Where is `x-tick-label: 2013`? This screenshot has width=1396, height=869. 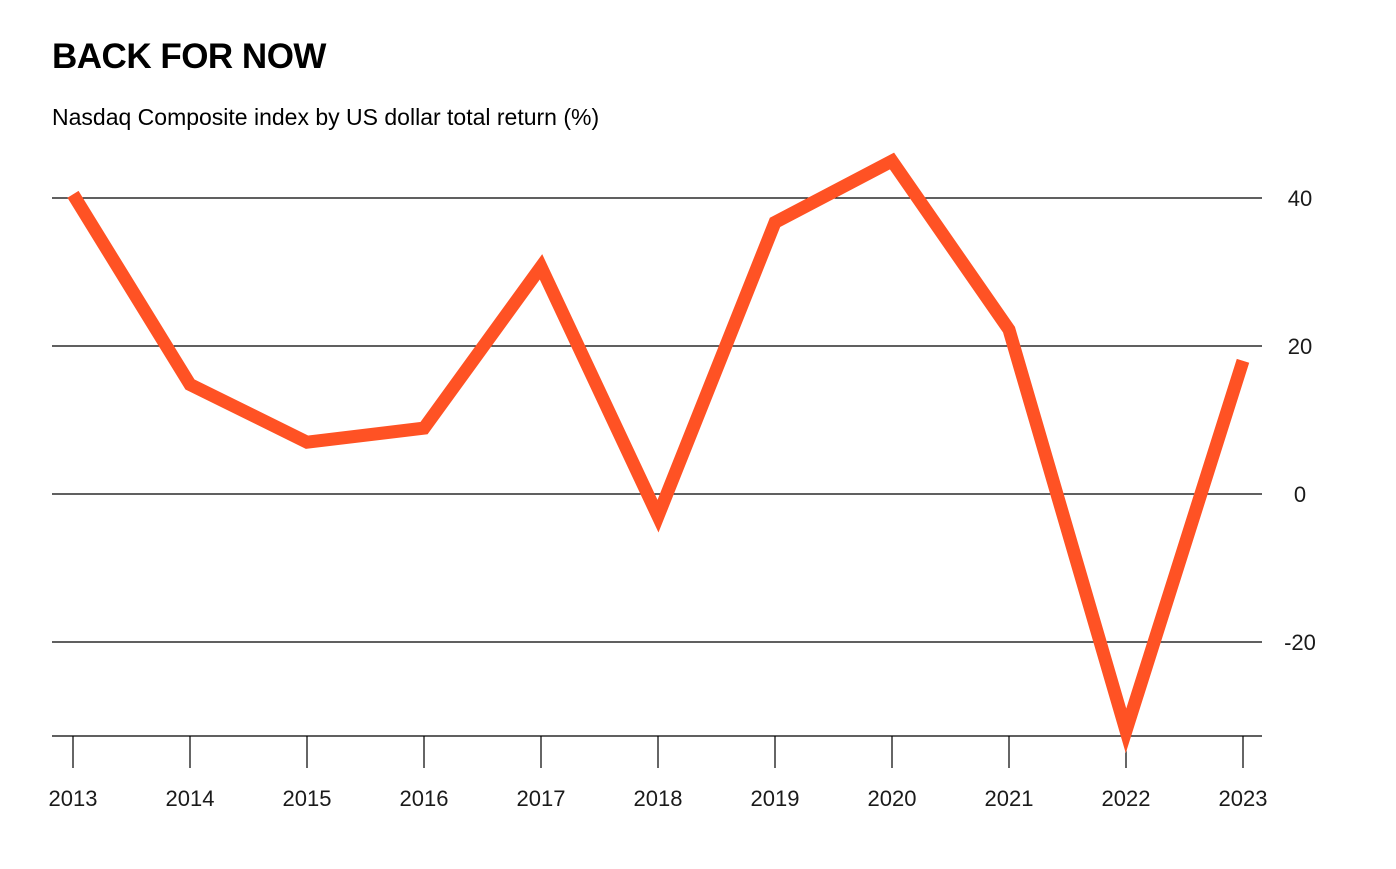 x-tick-label: 2013 is located at coordinates (73, 798).